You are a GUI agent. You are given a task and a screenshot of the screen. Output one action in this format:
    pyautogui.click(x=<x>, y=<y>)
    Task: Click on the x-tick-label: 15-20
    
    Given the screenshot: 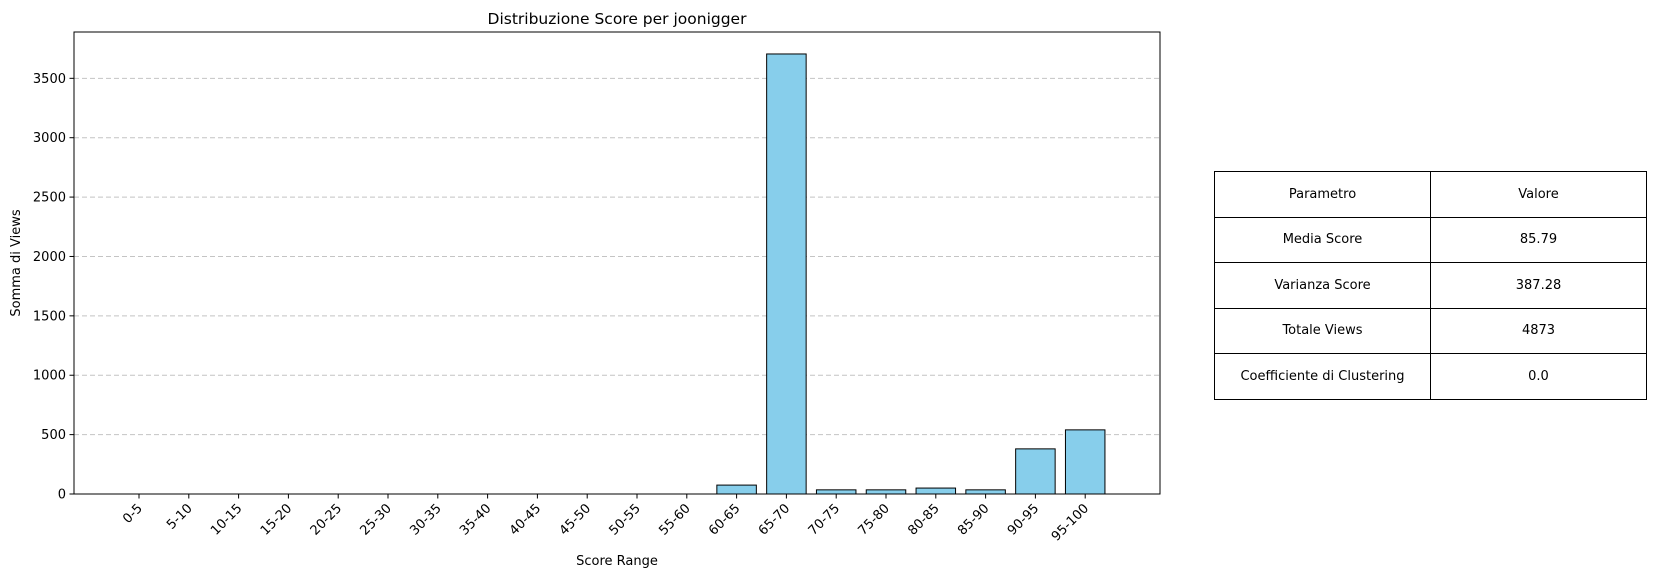 What is the action you would take?
    pyautogui.click(x=276, y=519)
    